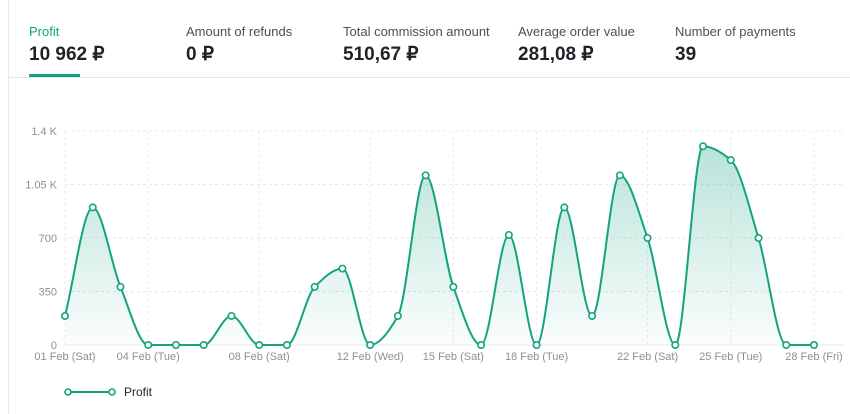 This screenshot has height=414, width=850. I want to click on y-tick-label: 700, so click(48, 239).